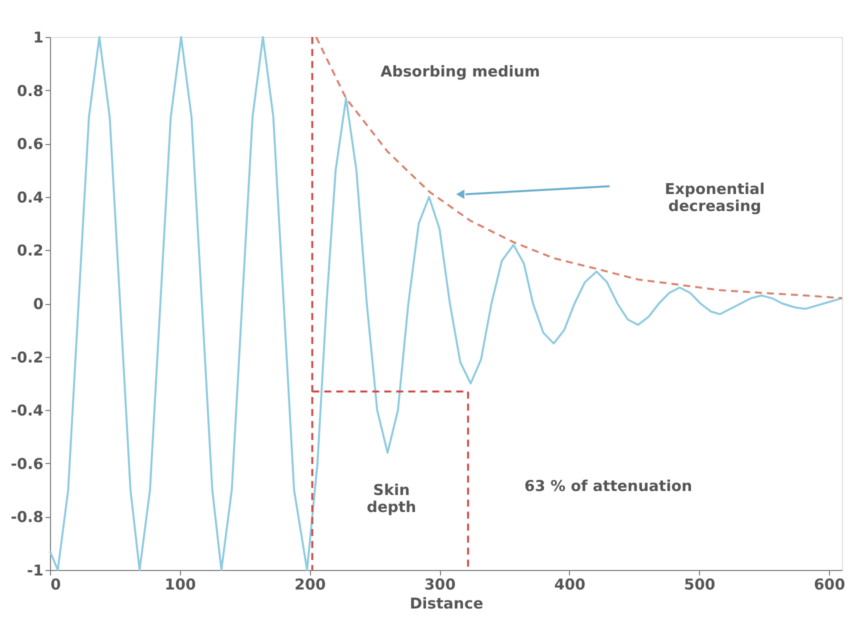  What do you see at coordinates (30, 144) in the screenshot?
I see `y-tick-label: 0.6` at bounding box center [30, 144].